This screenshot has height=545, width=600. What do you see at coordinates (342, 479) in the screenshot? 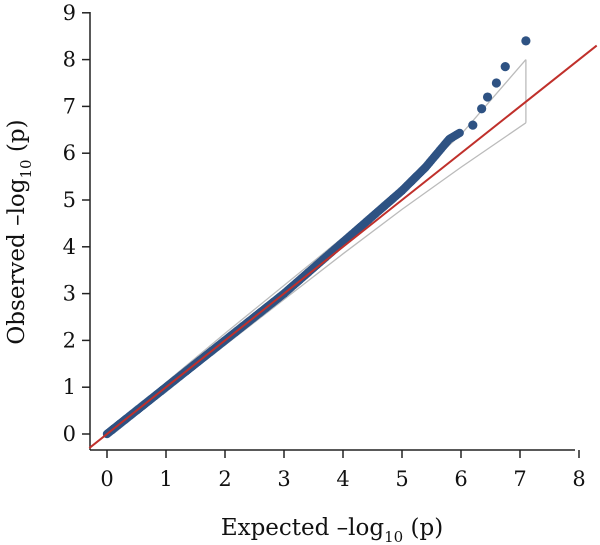
I see `x-tick-label: 4` at bounding box center [342, 479].